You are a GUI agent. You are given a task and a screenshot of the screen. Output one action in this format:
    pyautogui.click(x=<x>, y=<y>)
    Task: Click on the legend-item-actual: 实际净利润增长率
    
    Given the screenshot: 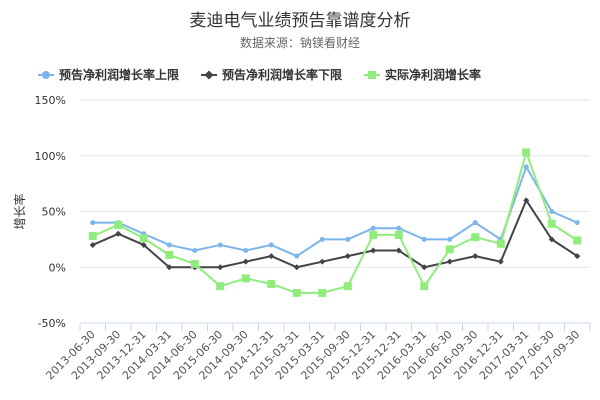 What is the action you would take?
    pyautogui.click(x=422, y=74)
    